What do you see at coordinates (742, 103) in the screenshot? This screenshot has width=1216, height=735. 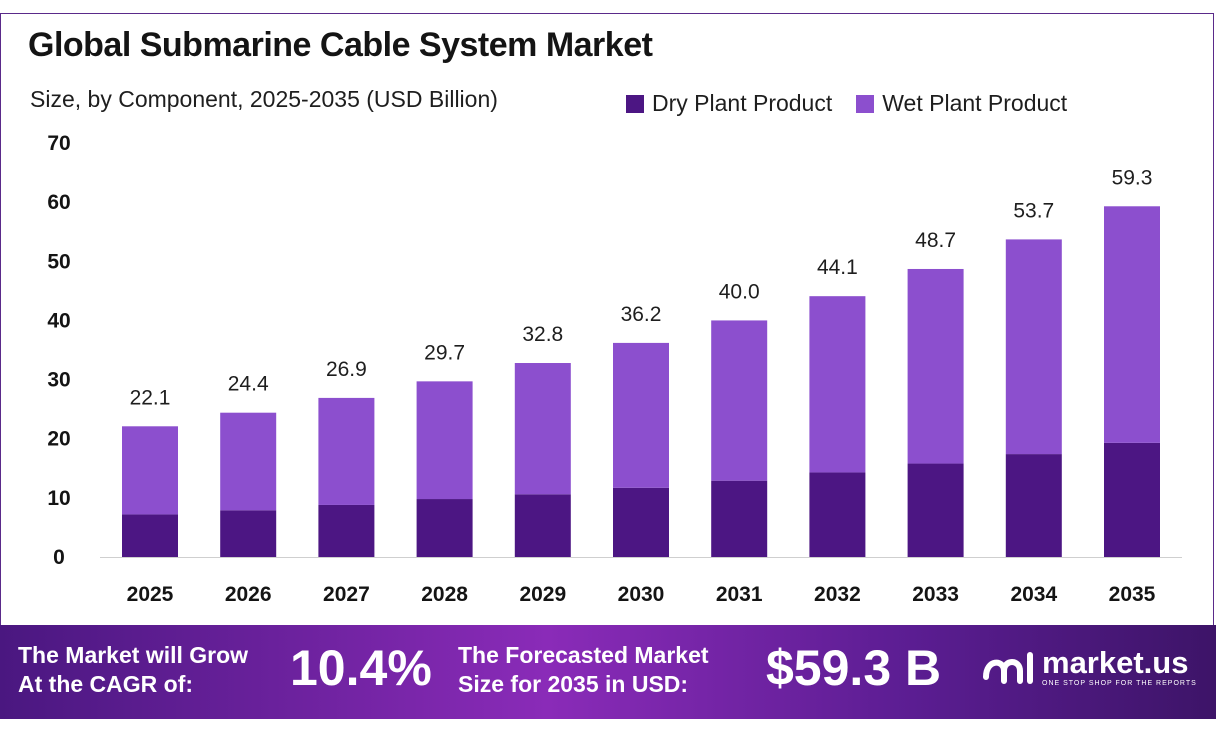 I see `legend-label-dry-plant: Dry Plant Product` at bounding box center [742, 103].